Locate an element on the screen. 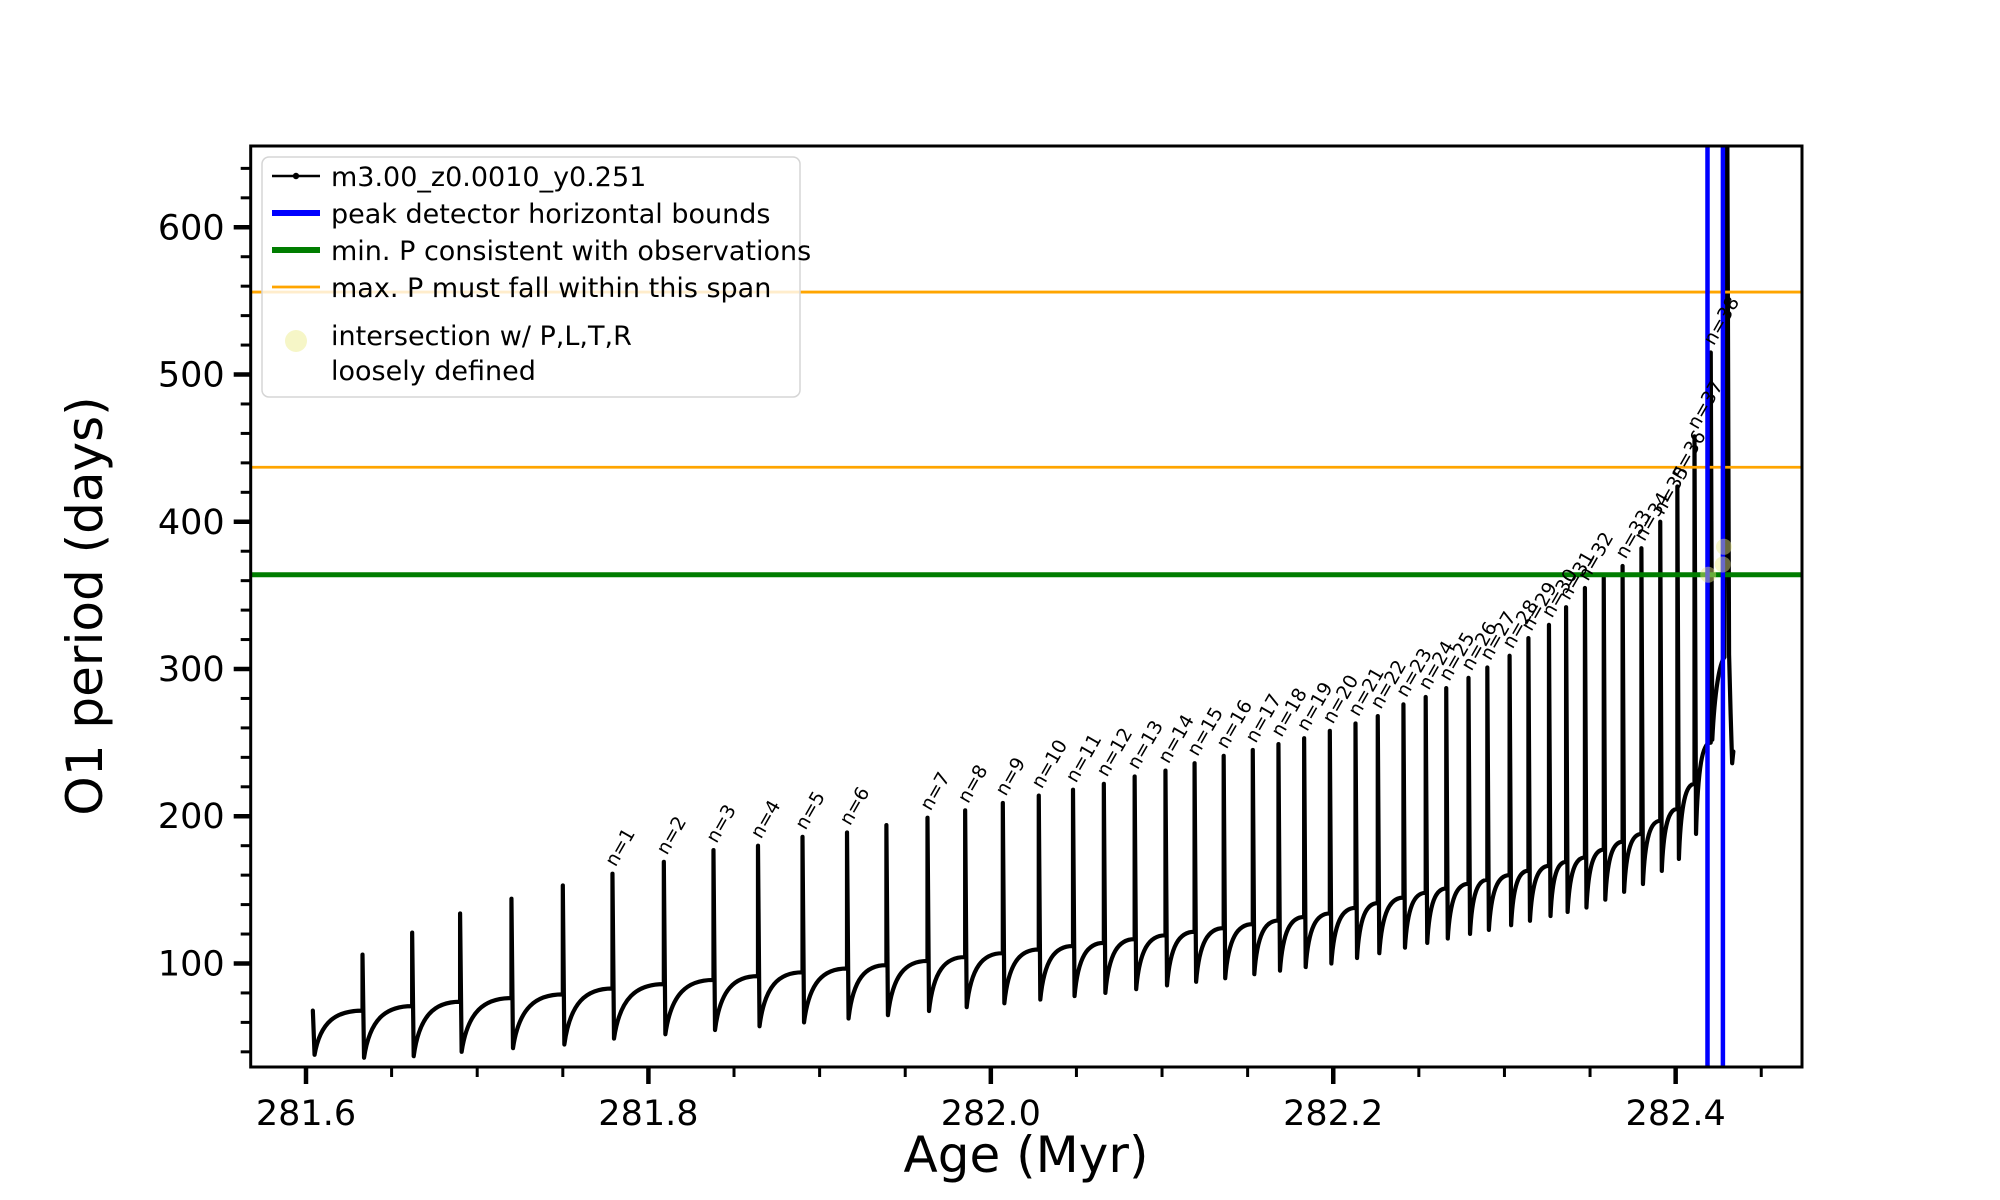 The width and height of the screenshot is (2000, 1200). svg-text: intersection w/ P,L,T,R is located at coordinates (481, 336).